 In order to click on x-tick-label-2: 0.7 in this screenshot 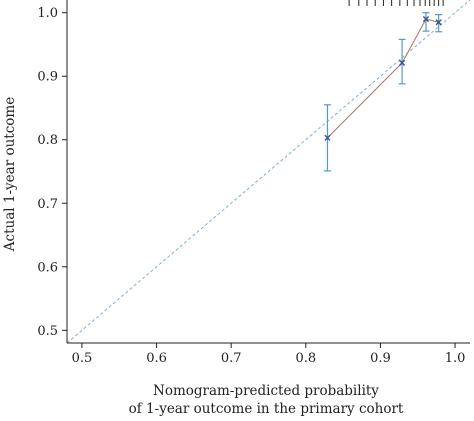, I will do `click(231, 358)`.